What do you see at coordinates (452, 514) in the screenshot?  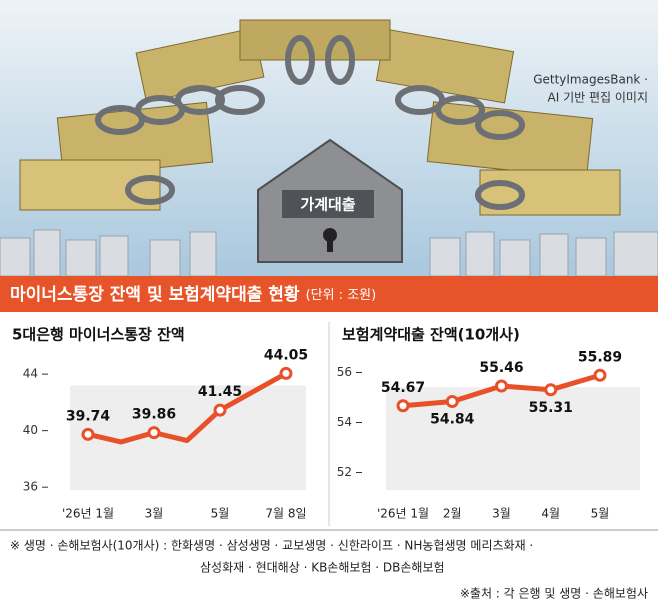 I see `x-tick-label: 2월` at bounding box center [452, 514].